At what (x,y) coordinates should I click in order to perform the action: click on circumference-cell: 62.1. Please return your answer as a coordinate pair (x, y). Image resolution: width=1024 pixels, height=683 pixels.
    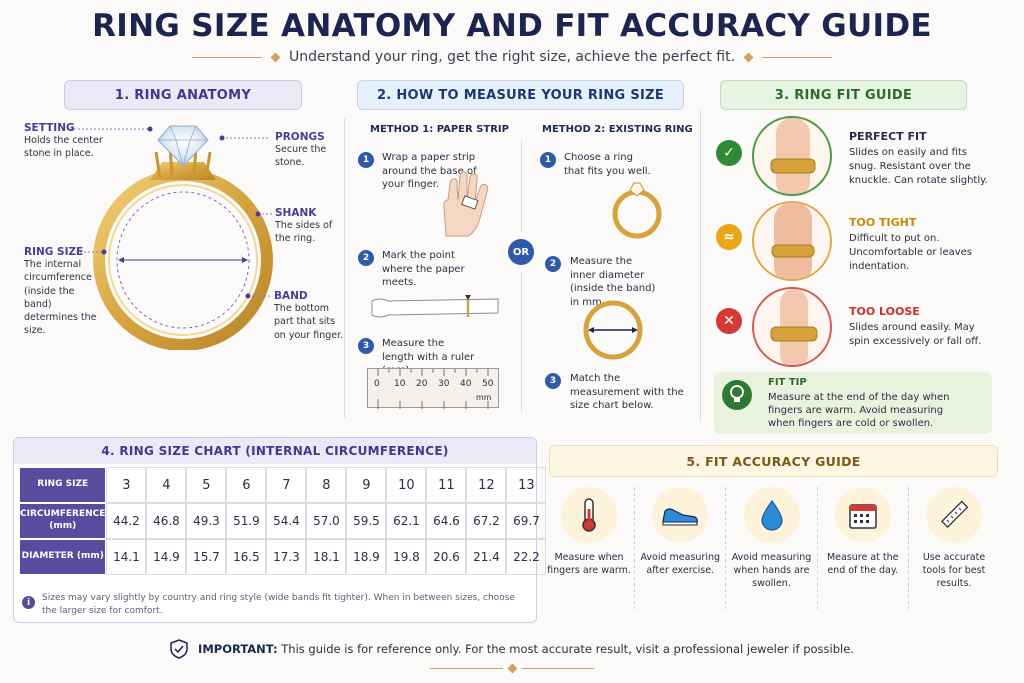
    Looking at the image, I should click on (406, 521).